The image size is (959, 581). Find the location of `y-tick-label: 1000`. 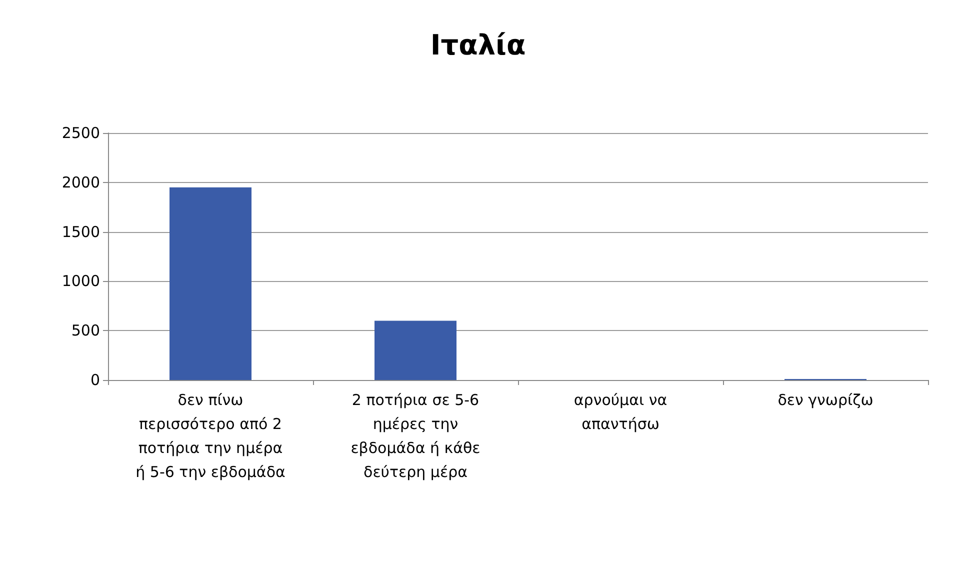

y-tick-label: 1000 is located at coordinates (81, 281).